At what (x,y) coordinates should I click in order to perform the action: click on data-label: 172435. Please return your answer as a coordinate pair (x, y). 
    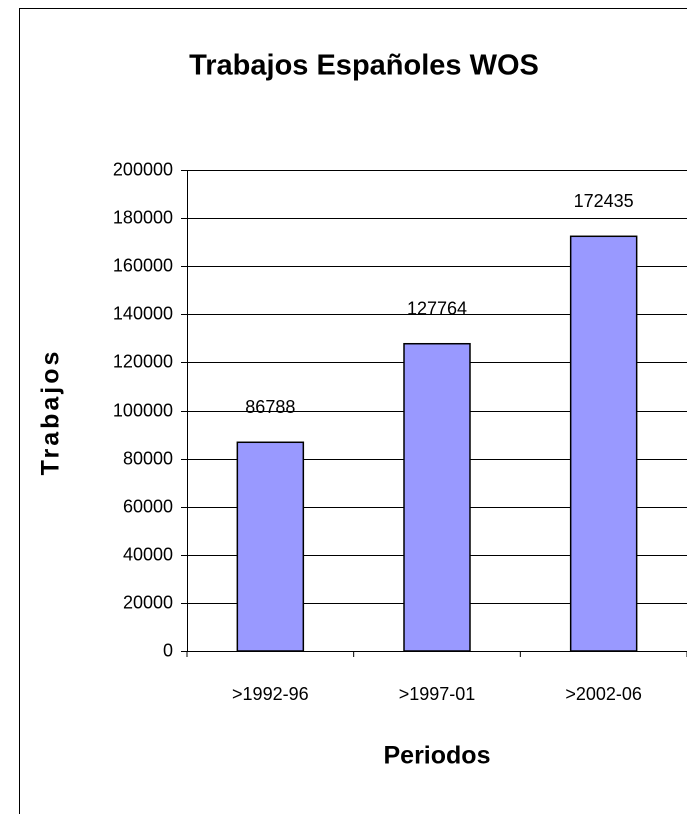
    Looking at the image, I should click on (604, 201).